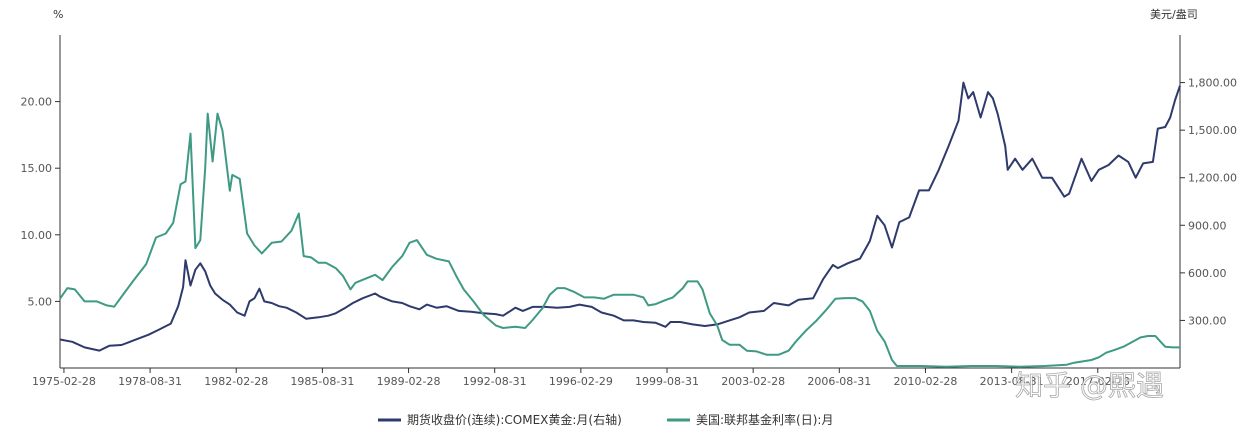  Describe the element at coordinates (667, 381) in the screenshot. I see `x-tick-label: 1999-08-31` at that location.